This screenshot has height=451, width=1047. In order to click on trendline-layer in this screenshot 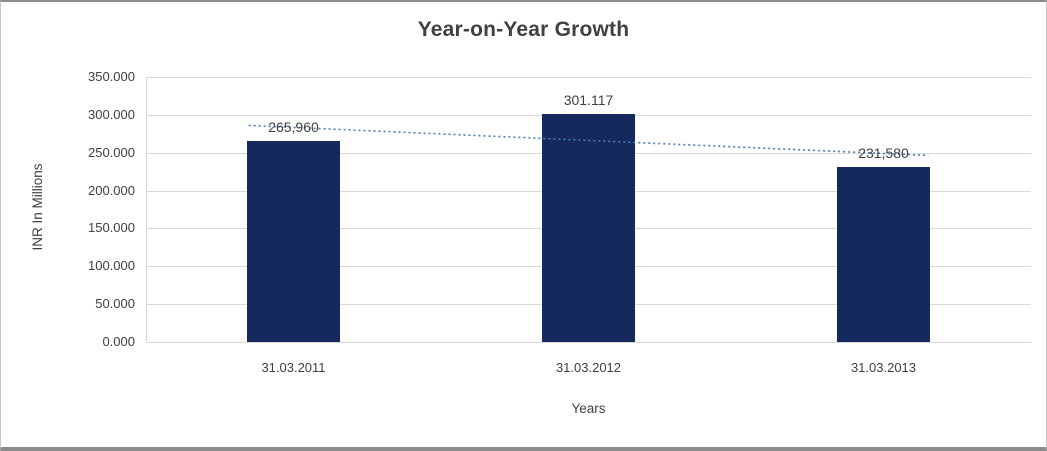, I will do `click(588, 140)`.